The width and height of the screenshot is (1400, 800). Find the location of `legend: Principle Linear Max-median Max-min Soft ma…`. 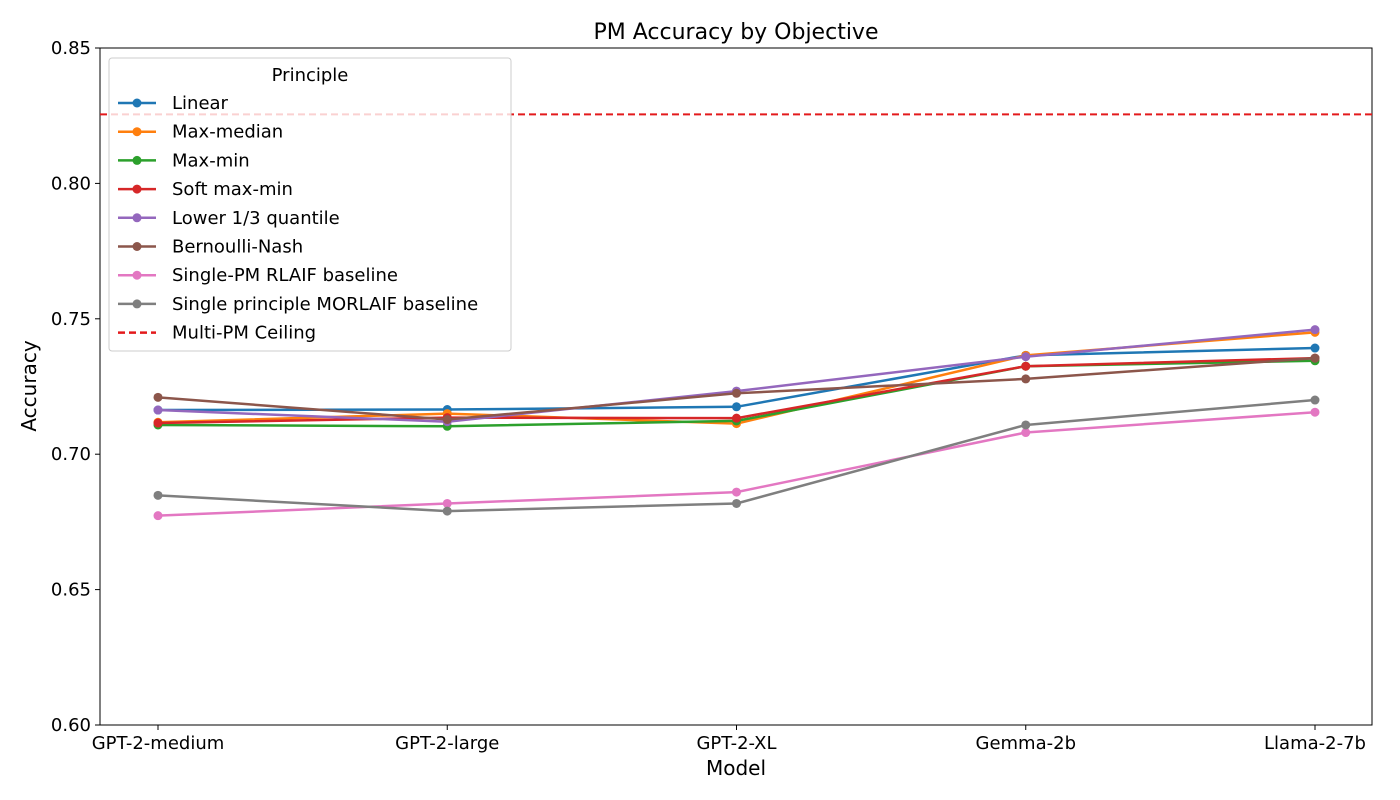

legend: Principle Linear Max-median Max-min Soft ma… is located at coordinates (310, 204).